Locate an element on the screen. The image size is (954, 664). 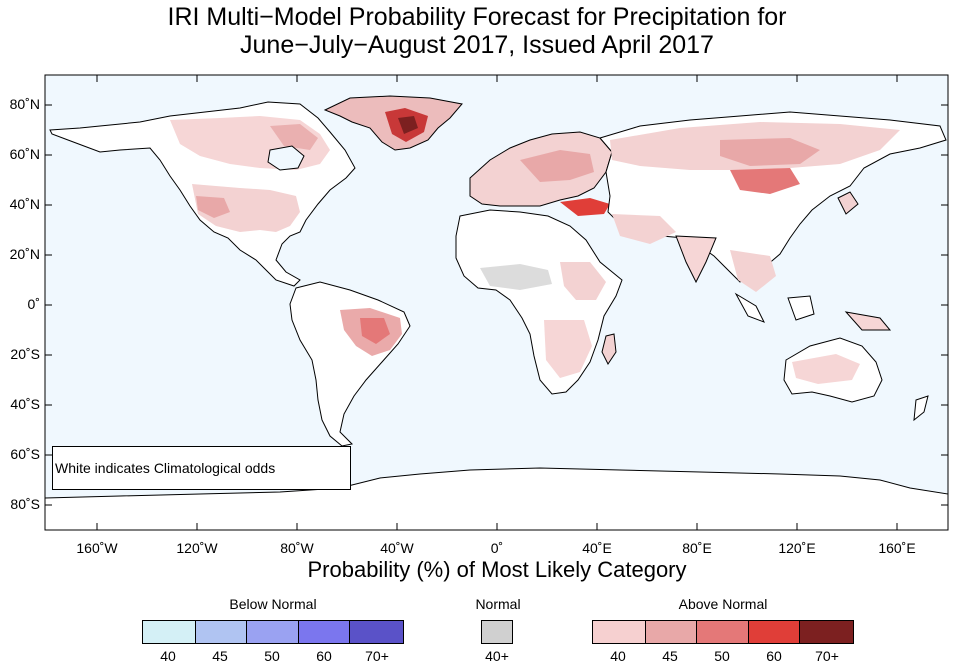
x-tick-40e: 40˚E is located at coordinates (597, 548).